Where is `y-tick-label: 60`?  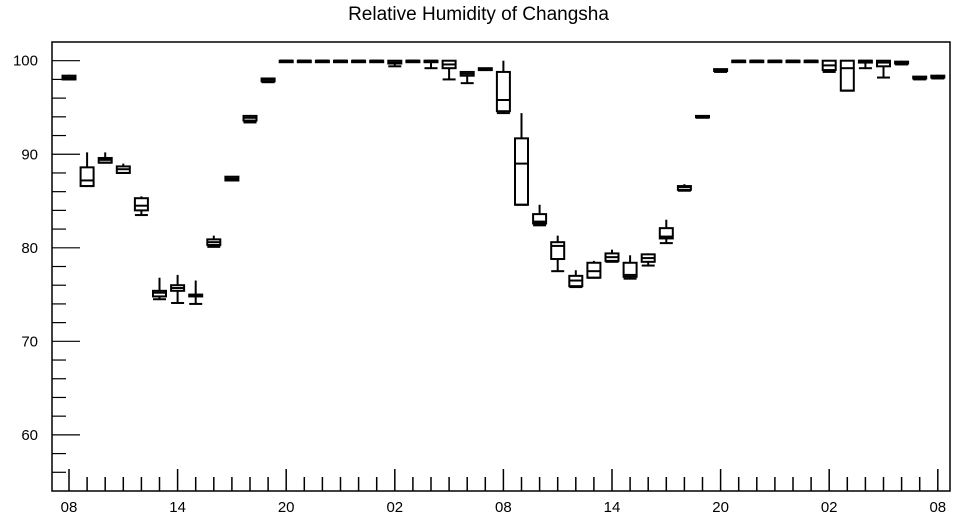
y-tick-label: 60 is located at coordinates (29, 435).